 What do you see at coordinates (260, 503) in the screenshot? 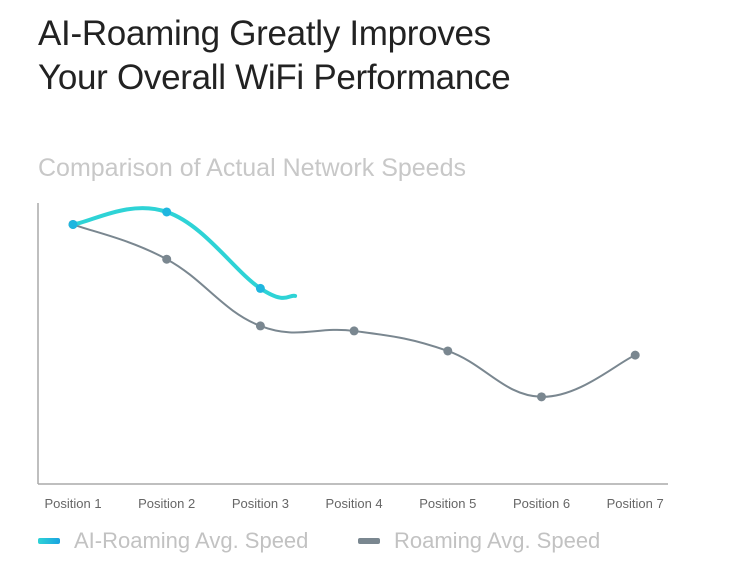
I see `x-tick-label: Position 3` at bounding box center [260, 503].